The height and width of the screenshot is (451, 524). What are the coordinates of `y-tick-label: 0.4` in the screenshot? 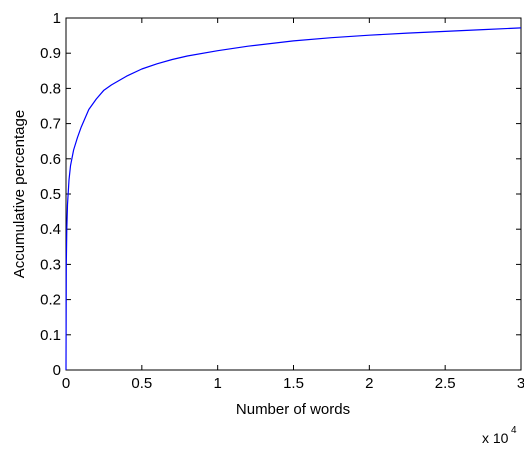 It's located at (50, 229).